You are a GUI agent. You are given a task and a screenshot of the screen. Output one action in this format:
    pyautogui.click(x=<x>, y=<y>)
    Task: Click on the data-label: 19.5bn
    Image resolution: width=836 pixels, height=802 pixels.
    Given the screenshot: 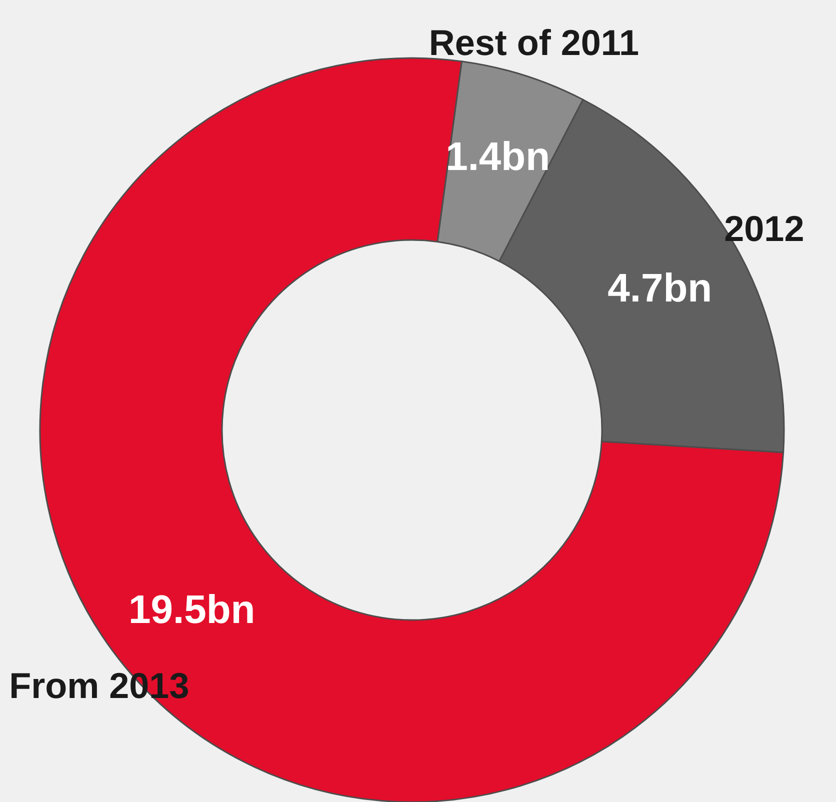 What is the action you would take?
    pyautogui.click(x=192, y=610)
    